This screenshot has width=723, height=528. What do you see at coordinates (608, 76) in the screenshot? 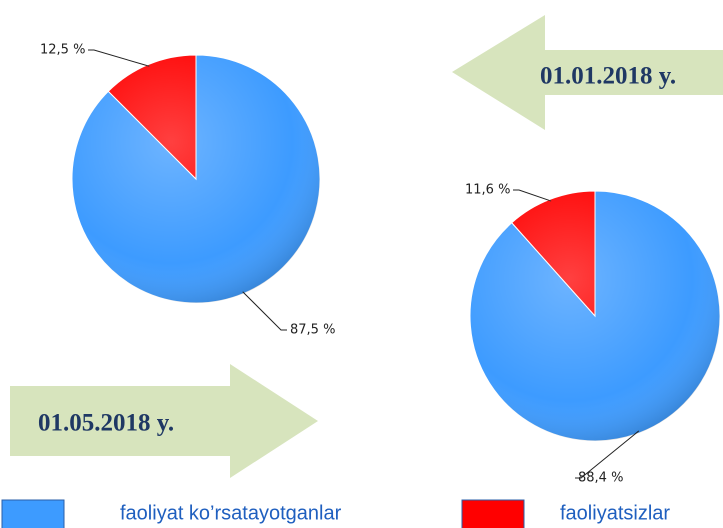
I see `date-annotation: 01.01.2018 y.` at bounding box center [608, 76].